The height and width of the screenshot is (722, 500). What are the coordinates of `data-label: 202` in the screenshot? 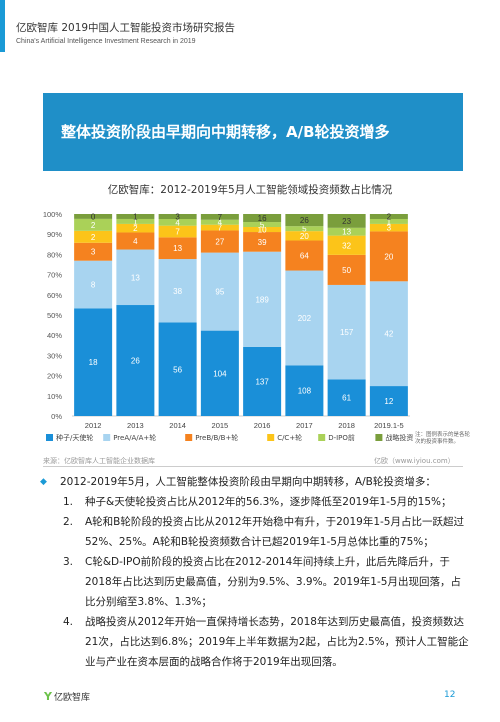 It's located at (305, 318).